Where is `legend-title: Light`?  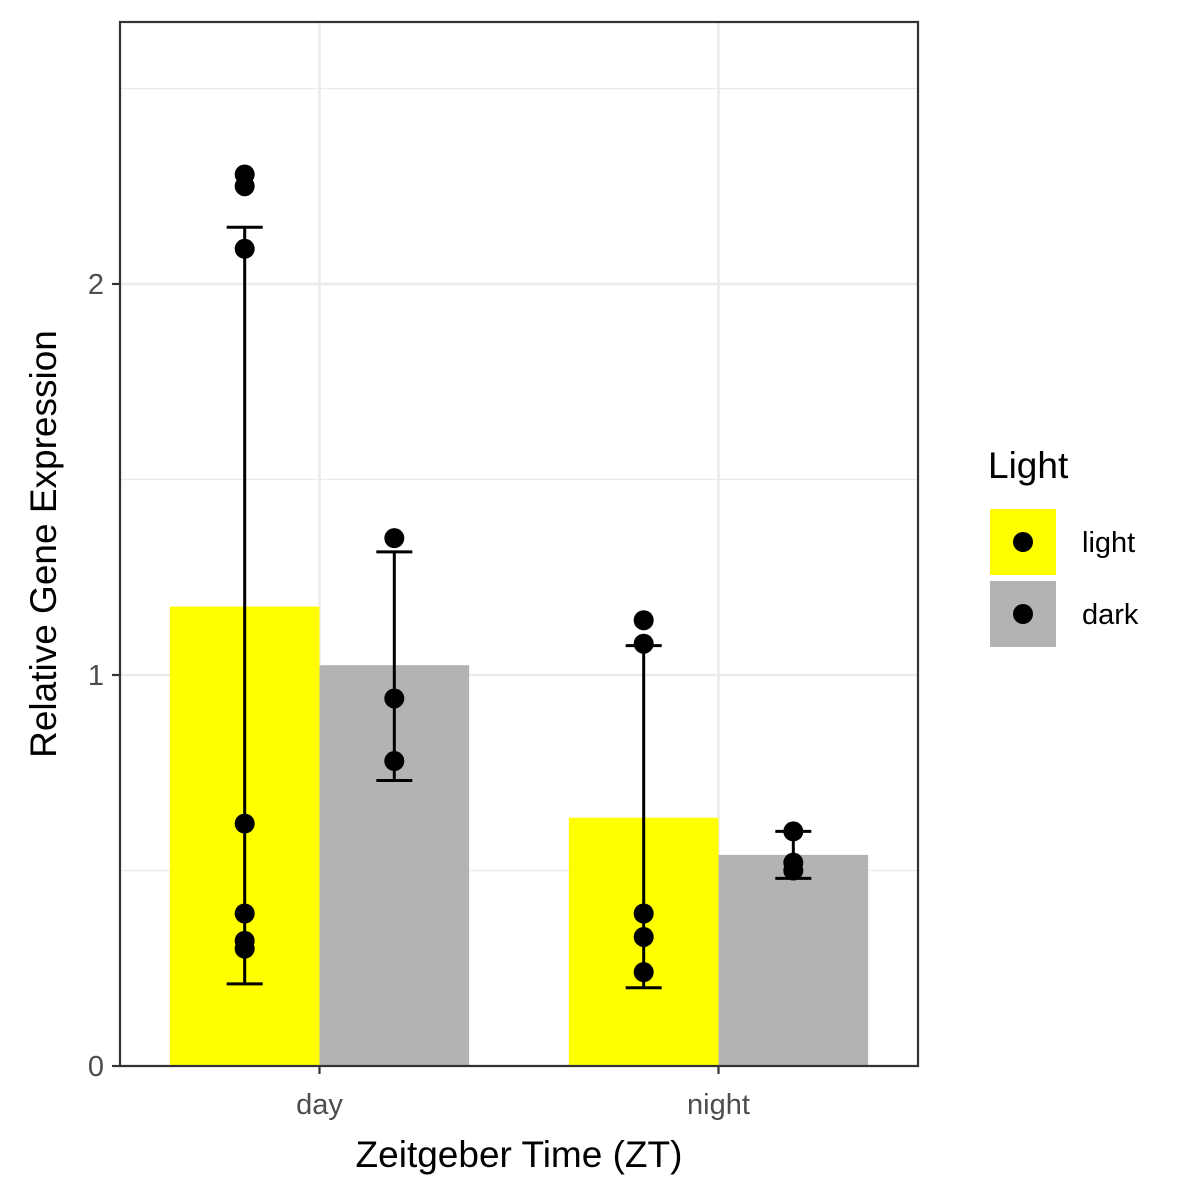
legend-title: Light is located at coordinates (1028, 465).